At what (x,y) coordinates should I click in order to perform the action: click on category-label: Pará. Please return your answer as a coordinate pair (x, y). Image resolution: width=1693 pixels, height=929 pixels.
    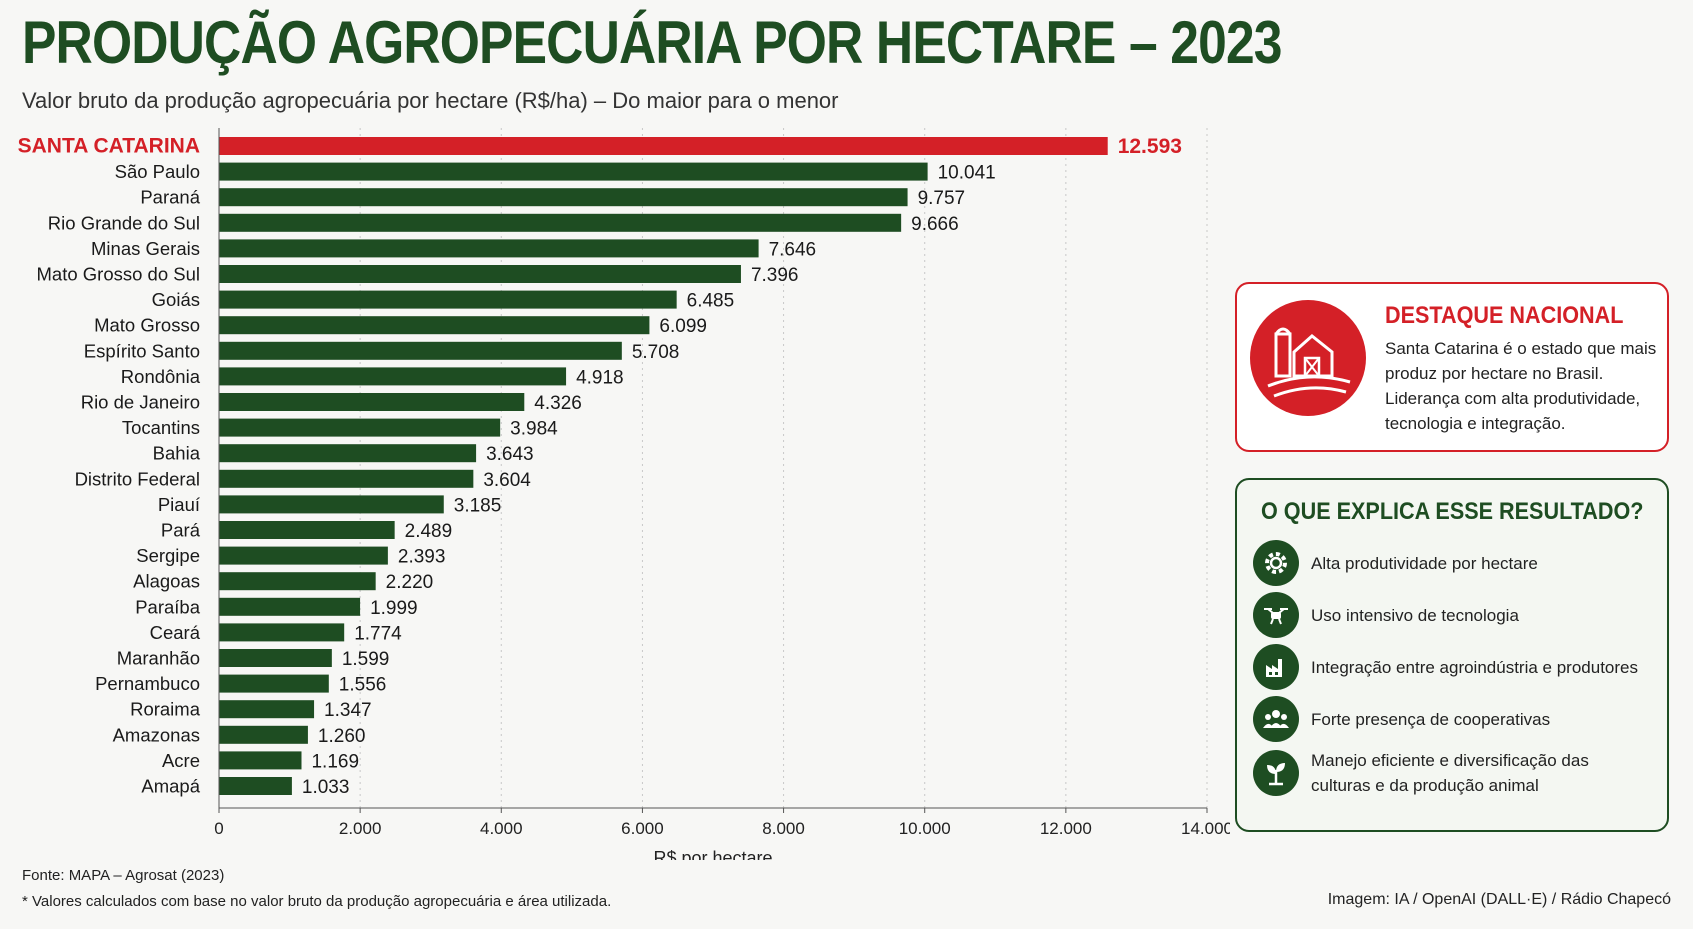
    Looking at the image, I should click on (181, 530).